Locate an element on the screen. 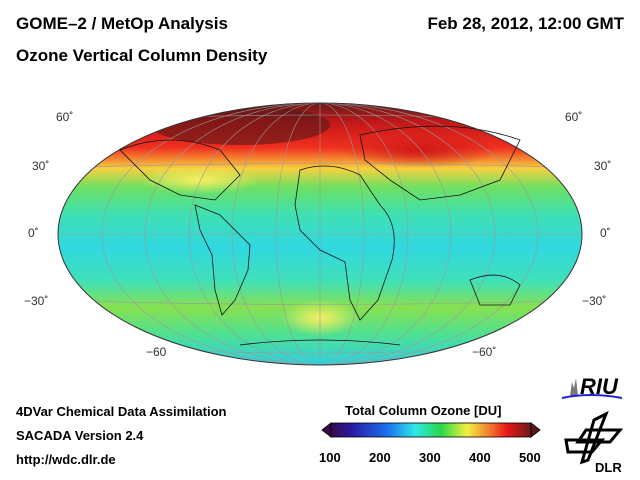 The width and height of the screenshot is (640, 480). colorbar-gradient is located at coordinates (431, 430).